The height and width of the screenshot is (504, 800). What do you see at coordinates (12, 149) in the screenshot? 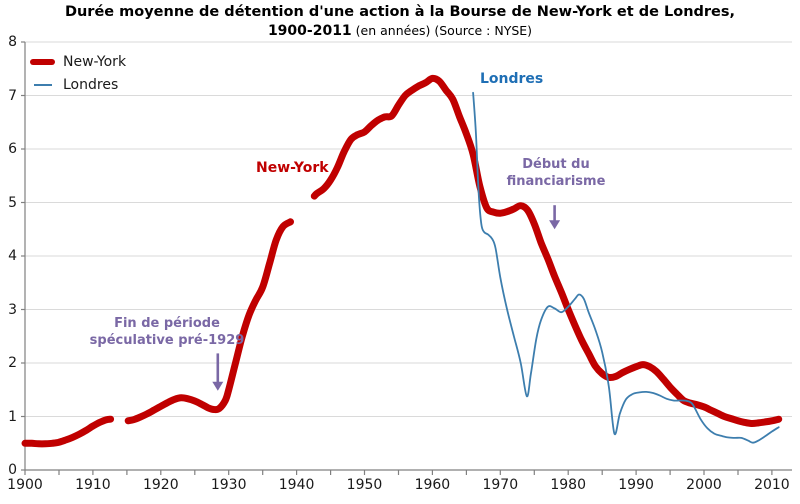
I see `y-tick-label-6: 6` at bounding box center [12, 149].